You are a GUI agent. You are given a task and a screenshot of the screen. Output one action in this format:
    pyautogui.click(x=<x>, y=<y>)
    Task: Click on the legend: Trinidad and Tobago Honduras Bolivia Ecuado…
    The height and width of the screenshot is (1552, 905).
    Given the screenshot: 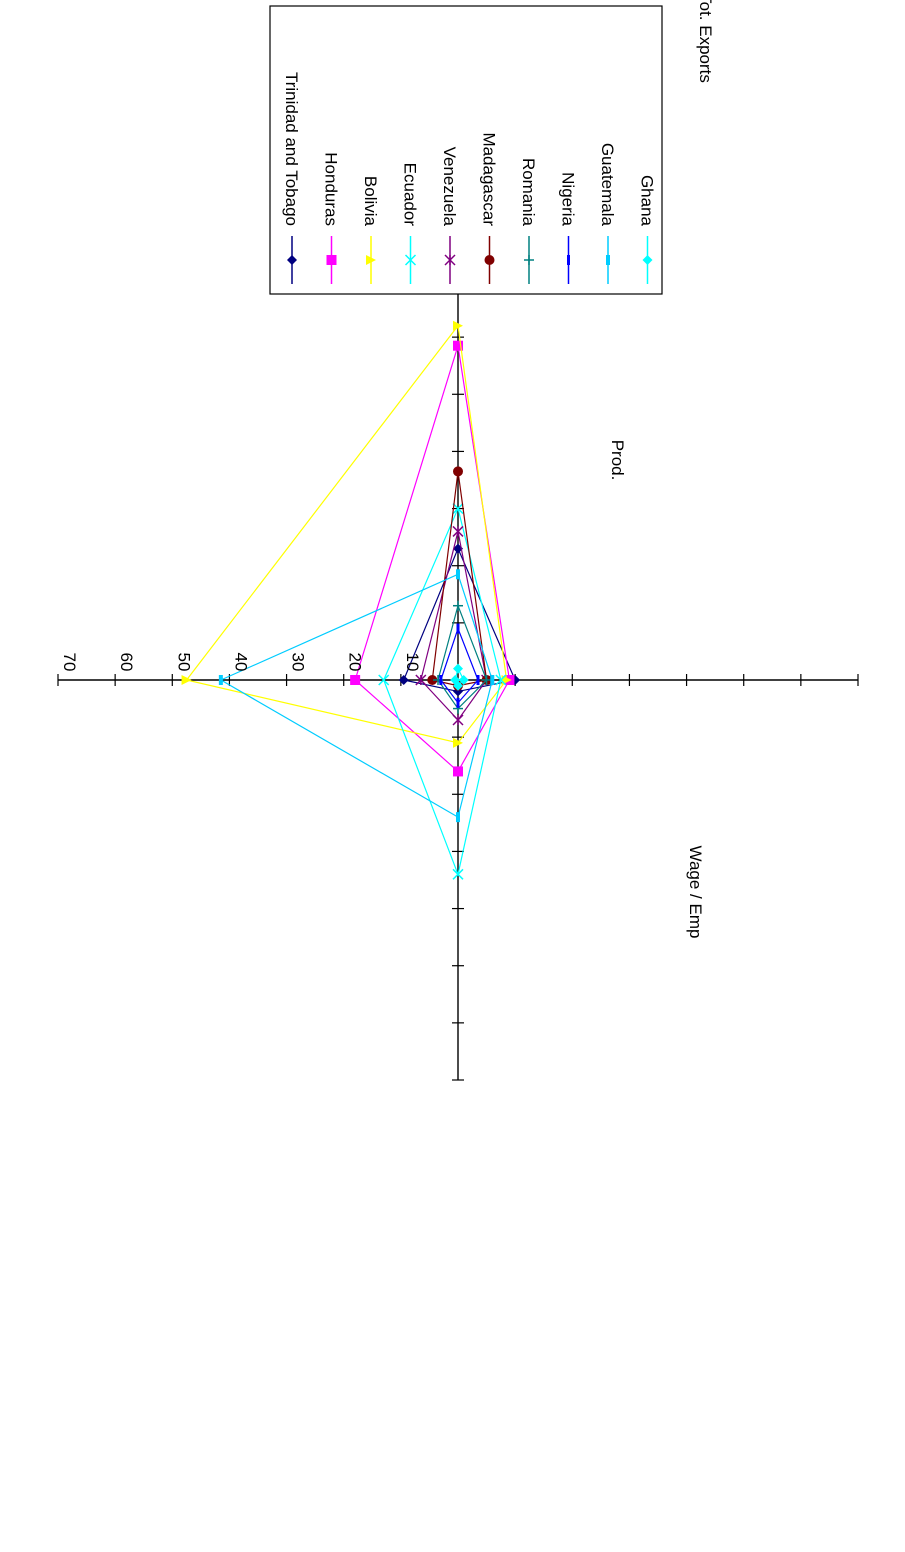 What is the action you would take?
    pyautogui.click(x=466, y=150)
    